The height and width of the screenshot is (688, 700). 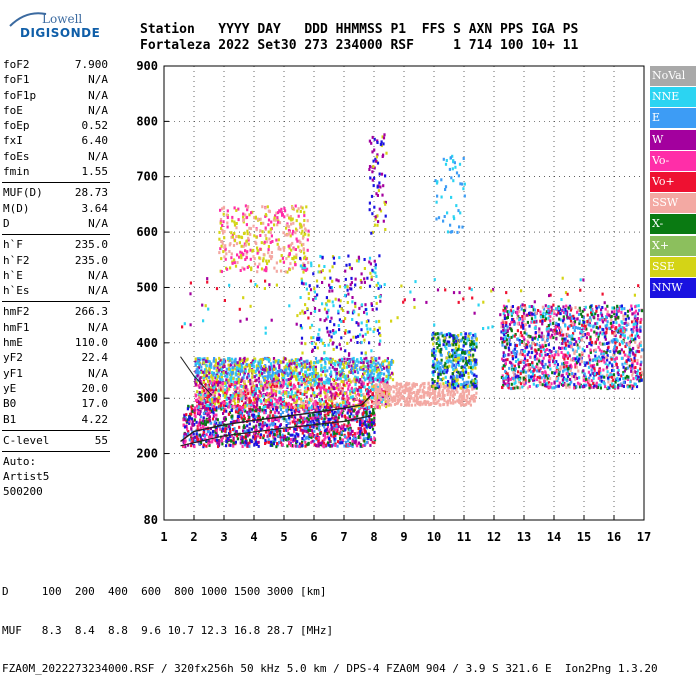 I want to click on x-tick-label: 15, so click(x=584, y=537).